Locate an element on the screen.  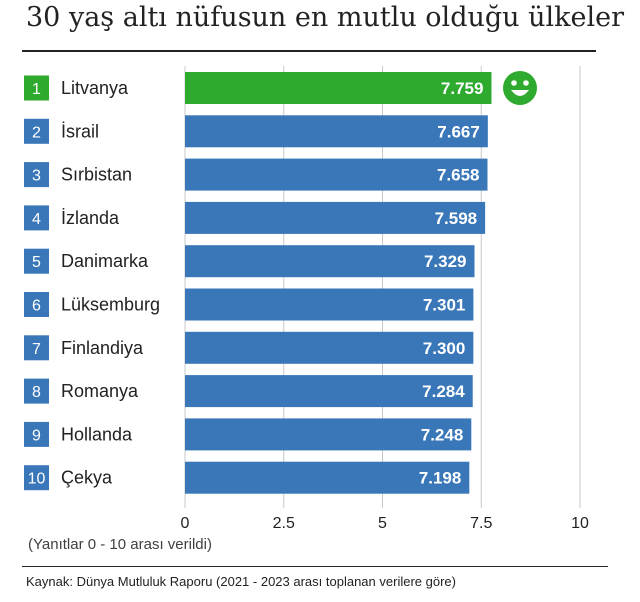
country-label: Sırbistan is located at coordinates (96, 175).